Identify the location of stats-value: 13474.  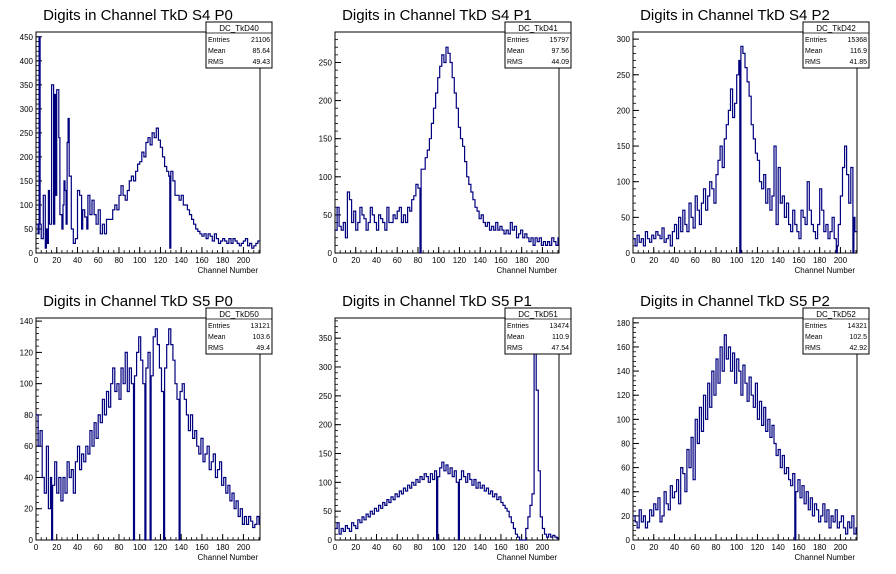
(560, 326).